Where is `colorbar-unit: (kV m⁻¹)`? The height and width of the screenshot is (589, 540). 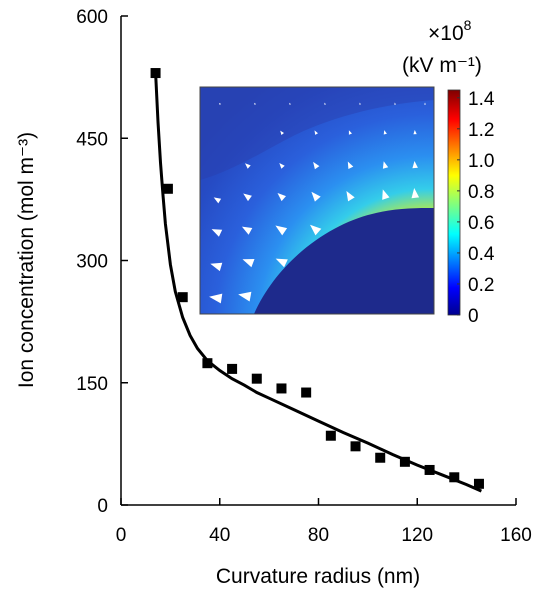
colorbar-unit: (kV m⁻¹) is located at coordinates (442, 65).